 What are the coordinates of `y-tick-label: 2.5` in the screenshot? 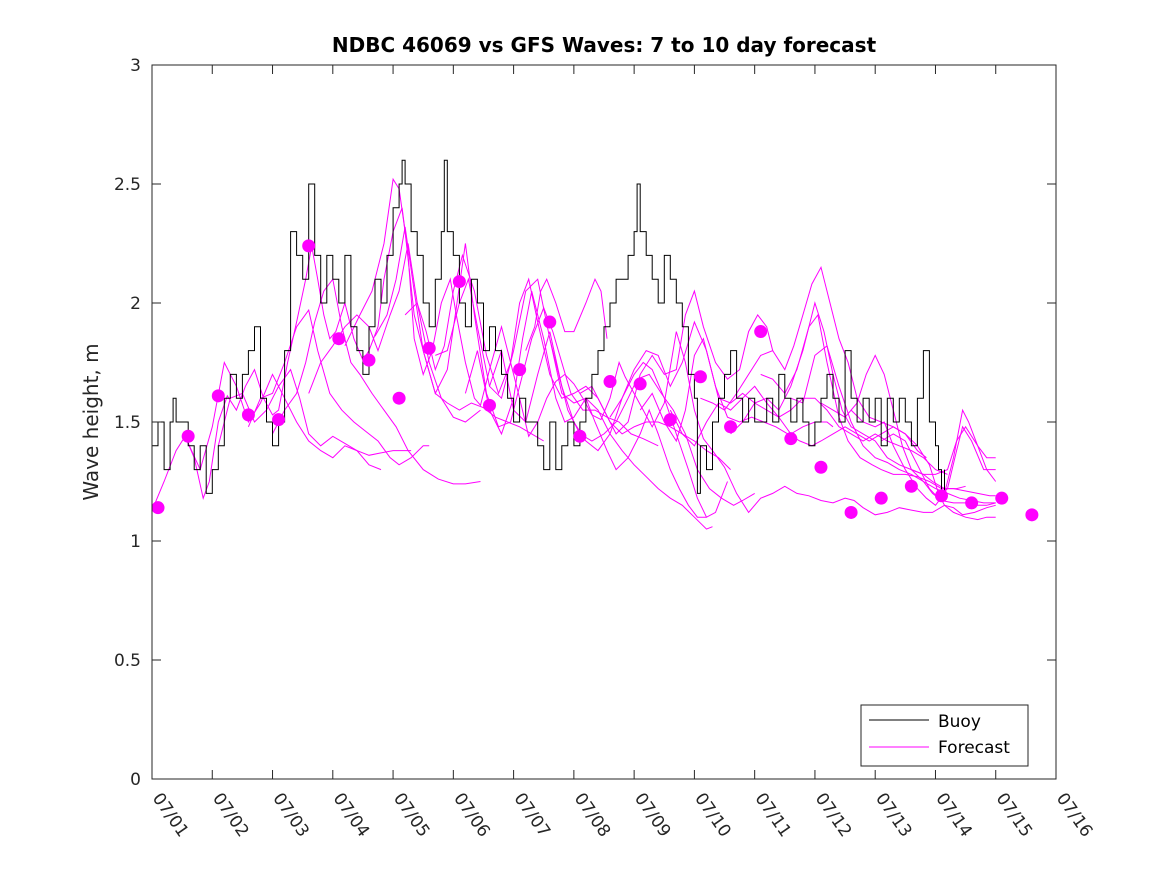 It's located at (127, 185).